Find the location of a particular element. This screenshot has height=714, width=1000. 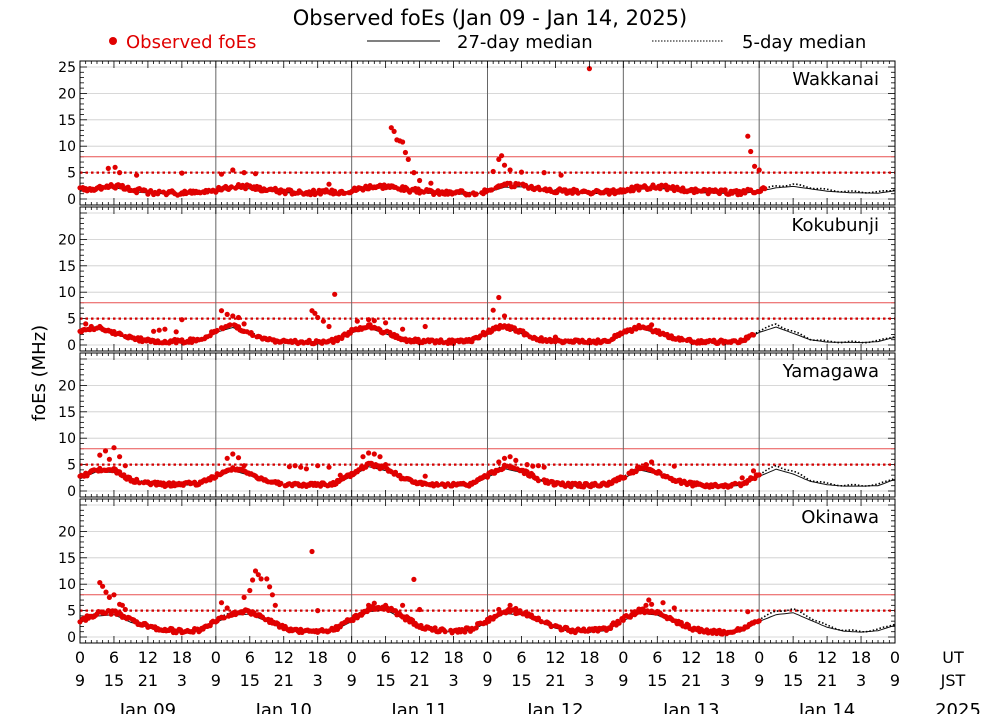

day-label: Jan 12 is located at coordinates (554, 707).